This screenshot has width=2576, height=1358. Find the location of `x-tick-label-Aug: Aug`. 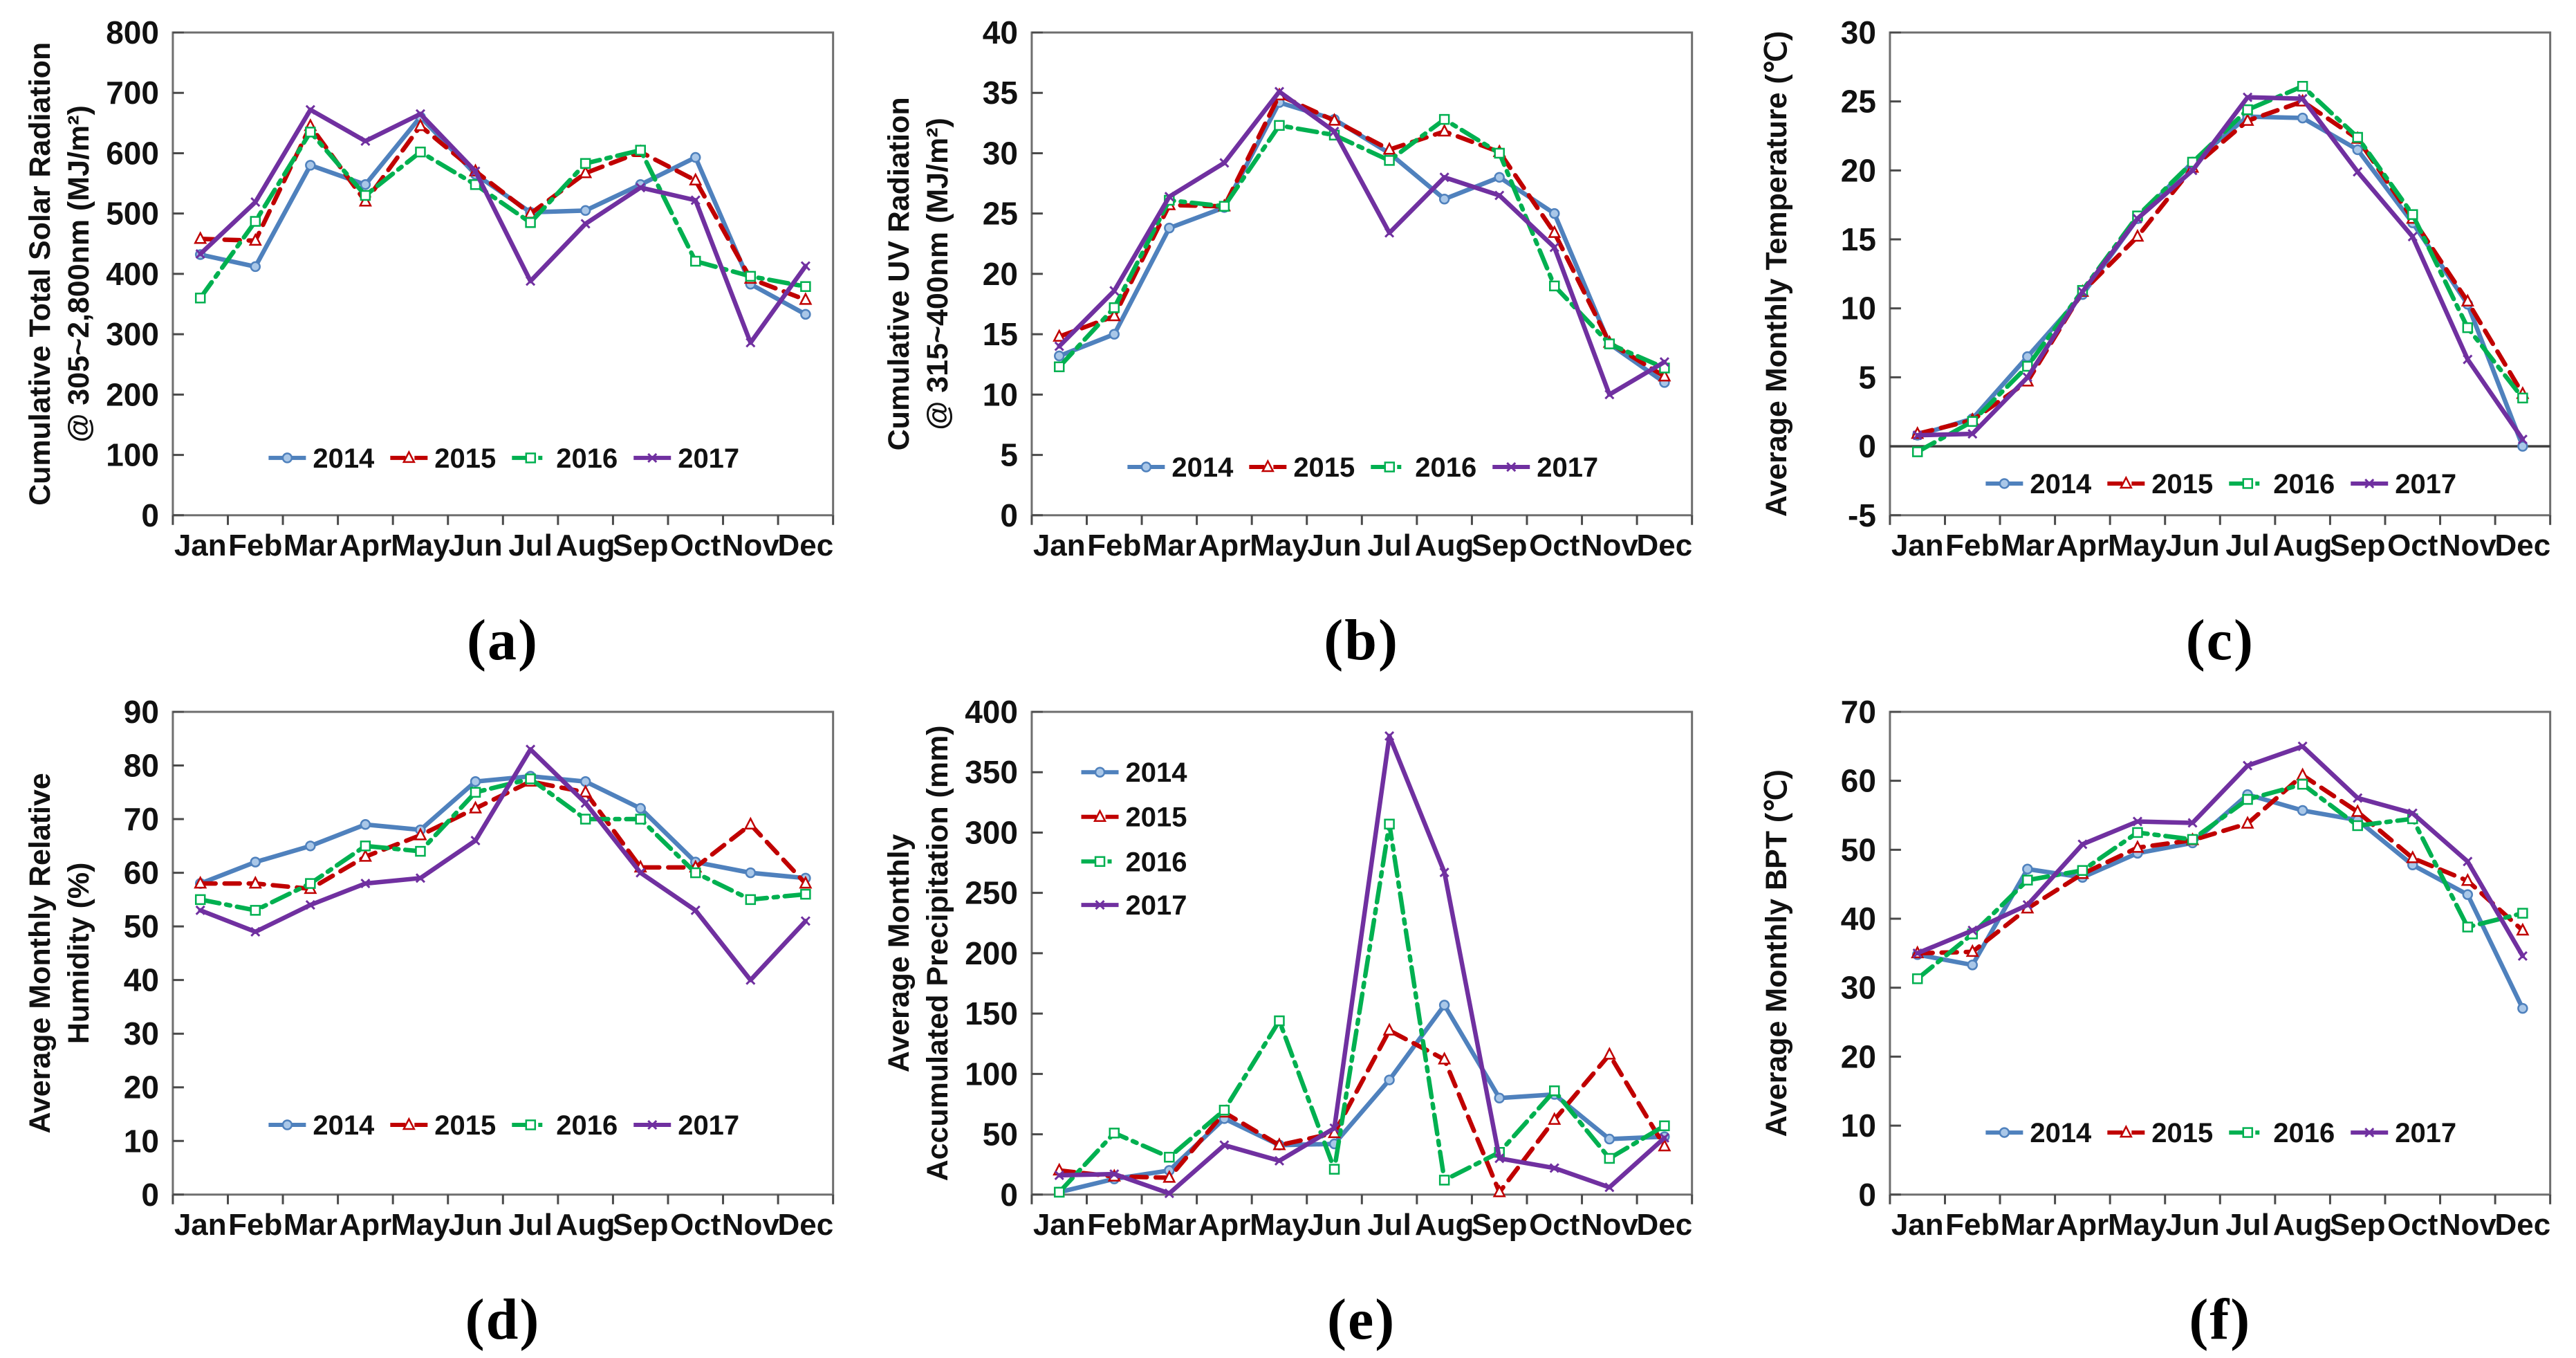

x-tick-label-Aug: Aug is located at coordinates (1444, 1225).